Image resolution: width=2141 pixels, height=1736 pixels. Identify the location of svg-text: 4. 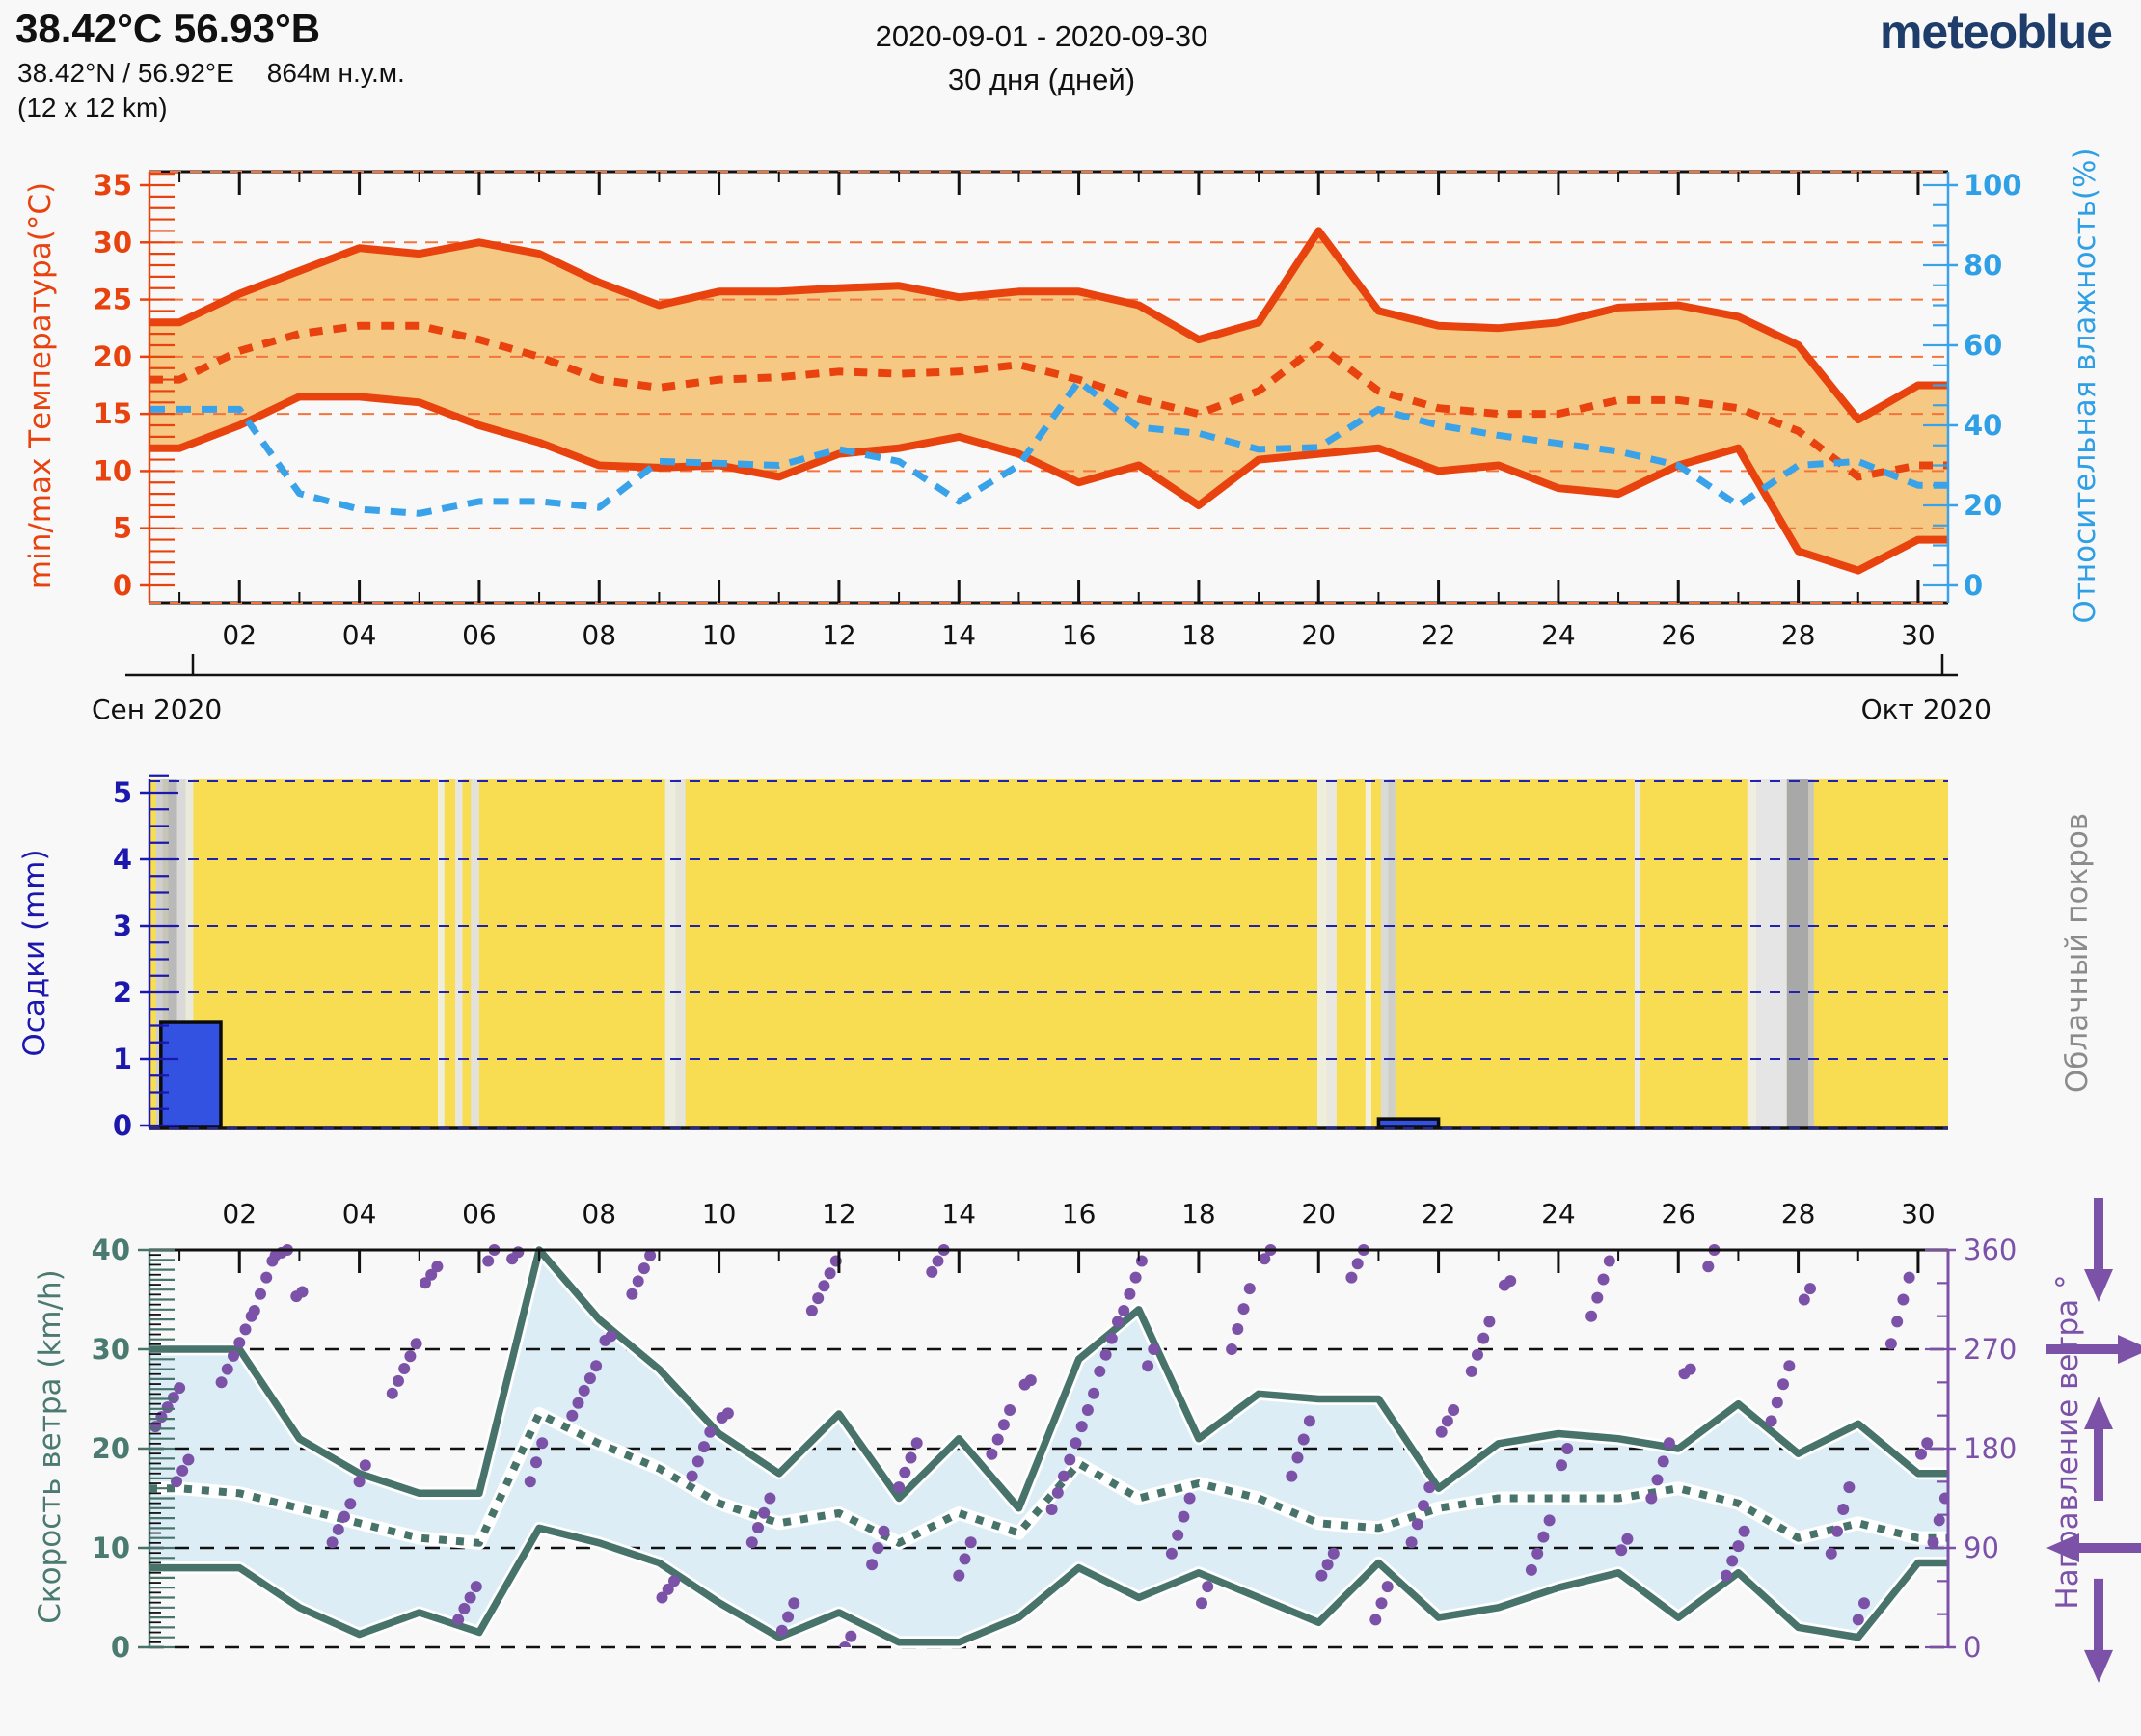
(123, 859).